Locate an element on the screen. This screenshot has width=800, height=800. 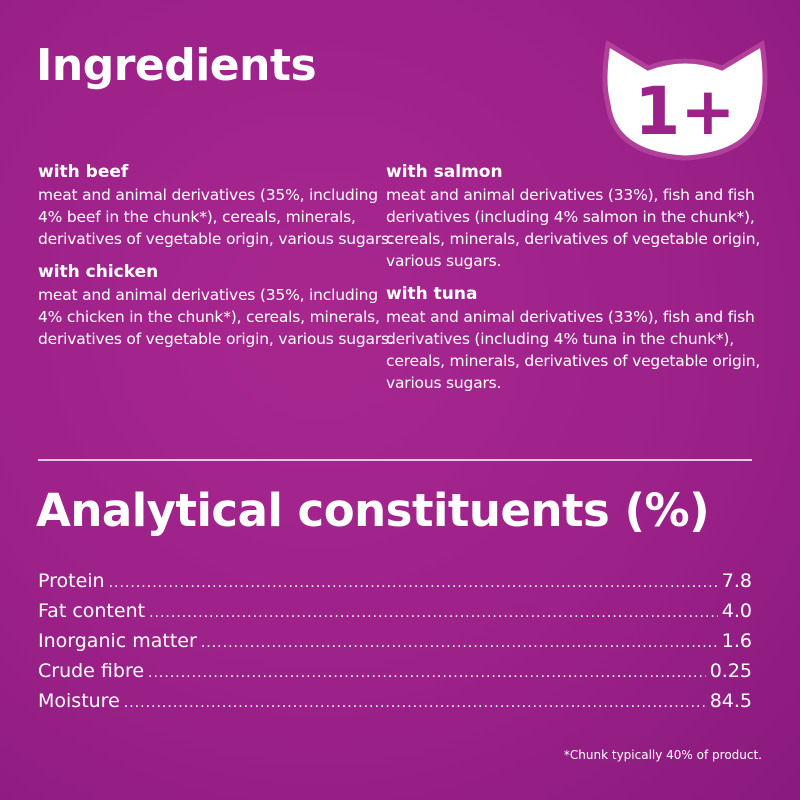
variant-name: with tuna is located at coordinates (432, 294).